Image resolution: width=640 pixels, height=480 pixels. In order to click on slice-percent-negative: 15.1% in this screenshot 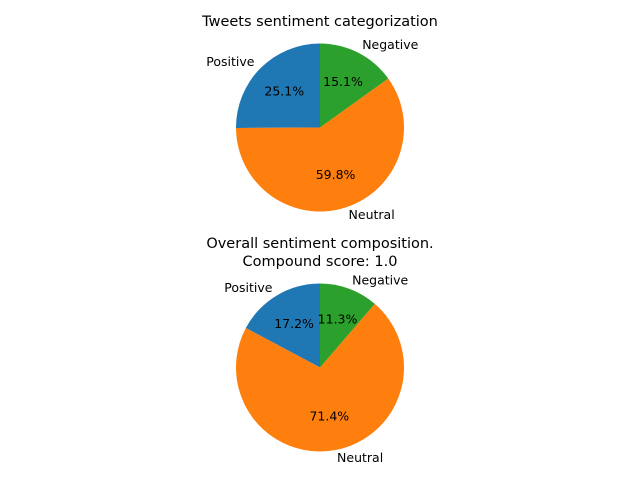, I will do `click(343, 81)`.